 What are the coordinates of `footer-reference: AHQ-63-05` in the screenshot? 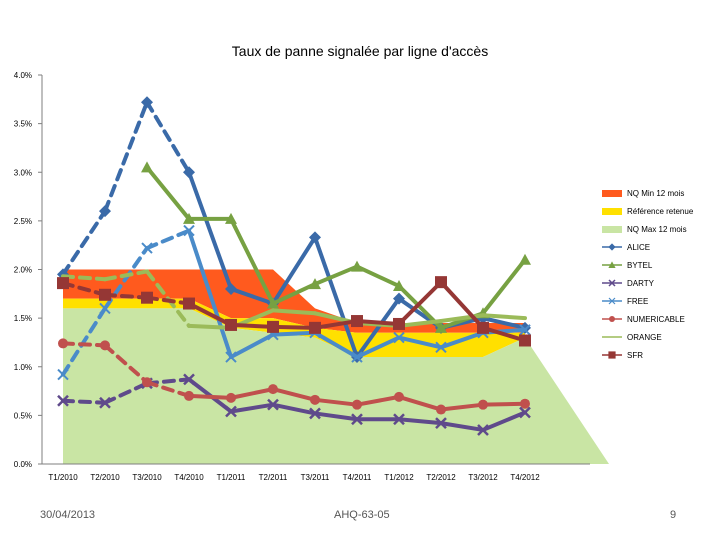 It's located at (362, 515).